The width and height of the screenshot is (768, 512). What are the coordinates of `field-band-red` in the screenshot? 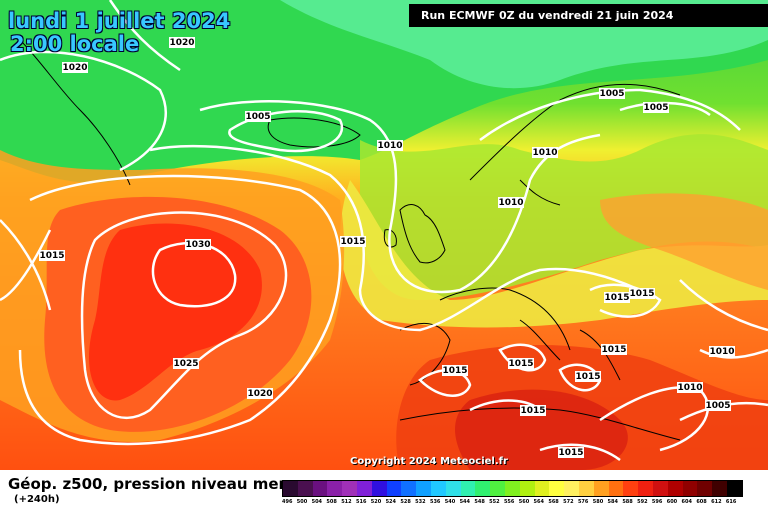 It's located at (175, 312).